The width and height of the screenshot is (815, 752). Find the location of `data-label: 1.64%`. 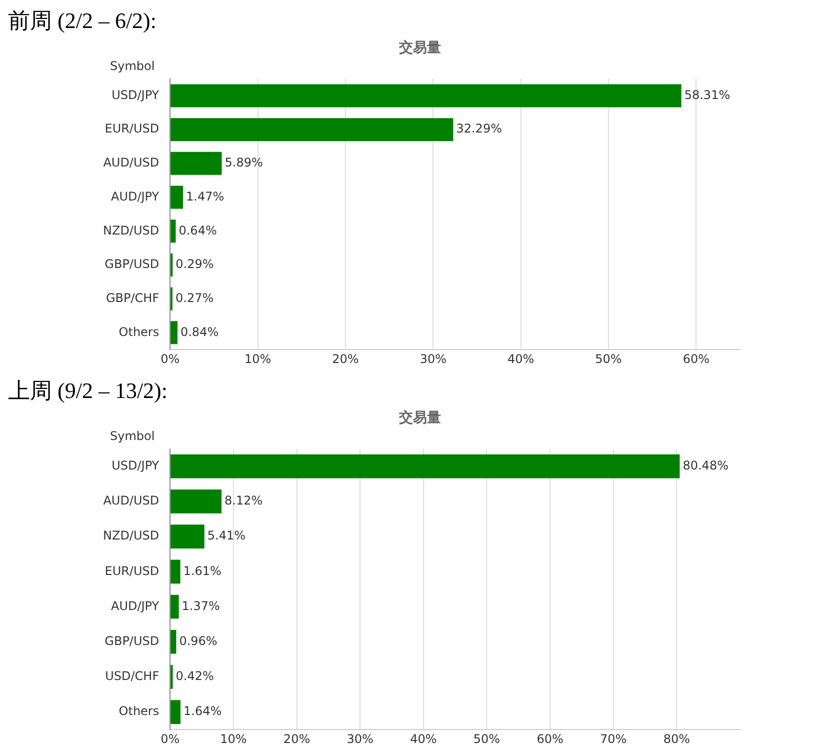

data-label: 1.64% is located at coordinates (203, 711).